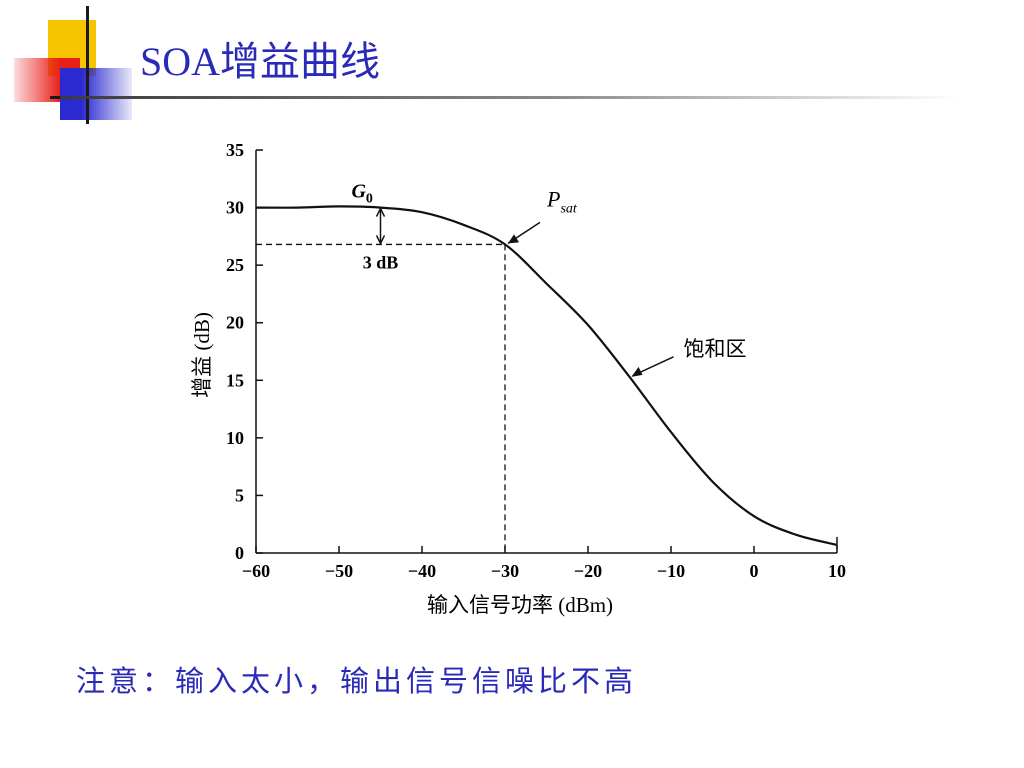  I want to click on x-tick-label: −20, so click(588, 571).